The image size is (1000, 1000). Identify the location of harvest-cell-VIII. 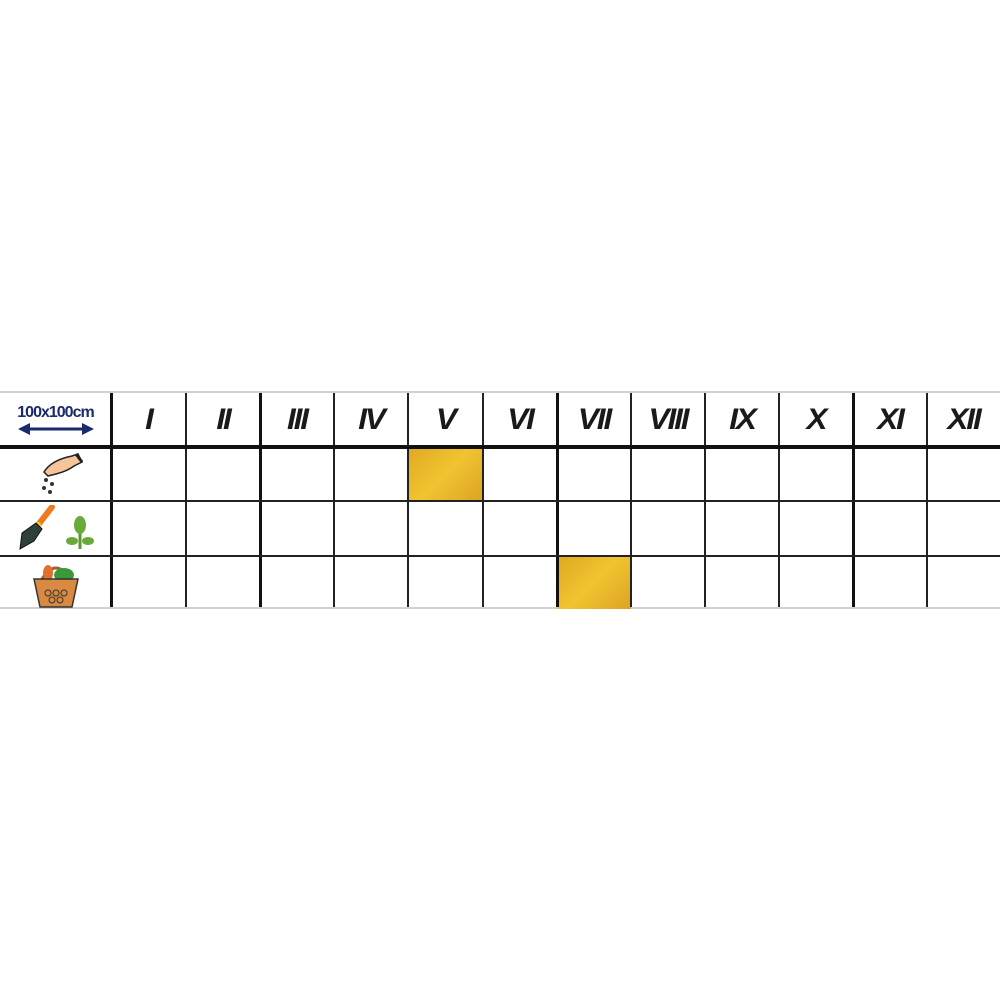
(668, 582).